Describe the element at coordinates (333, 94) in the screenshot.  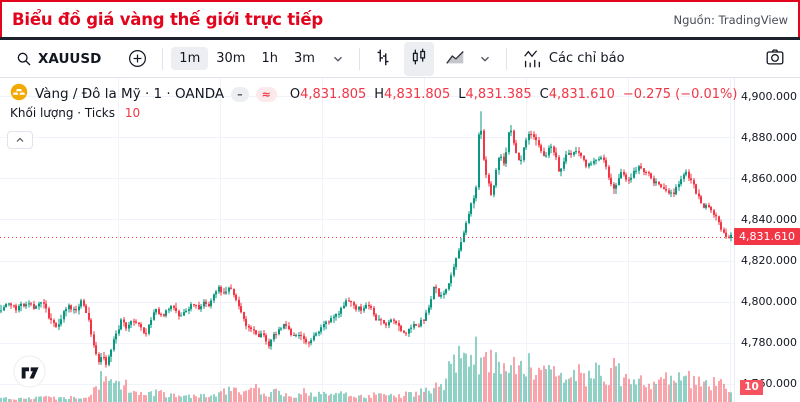
I see `open-value: 4,831.805` at that location.